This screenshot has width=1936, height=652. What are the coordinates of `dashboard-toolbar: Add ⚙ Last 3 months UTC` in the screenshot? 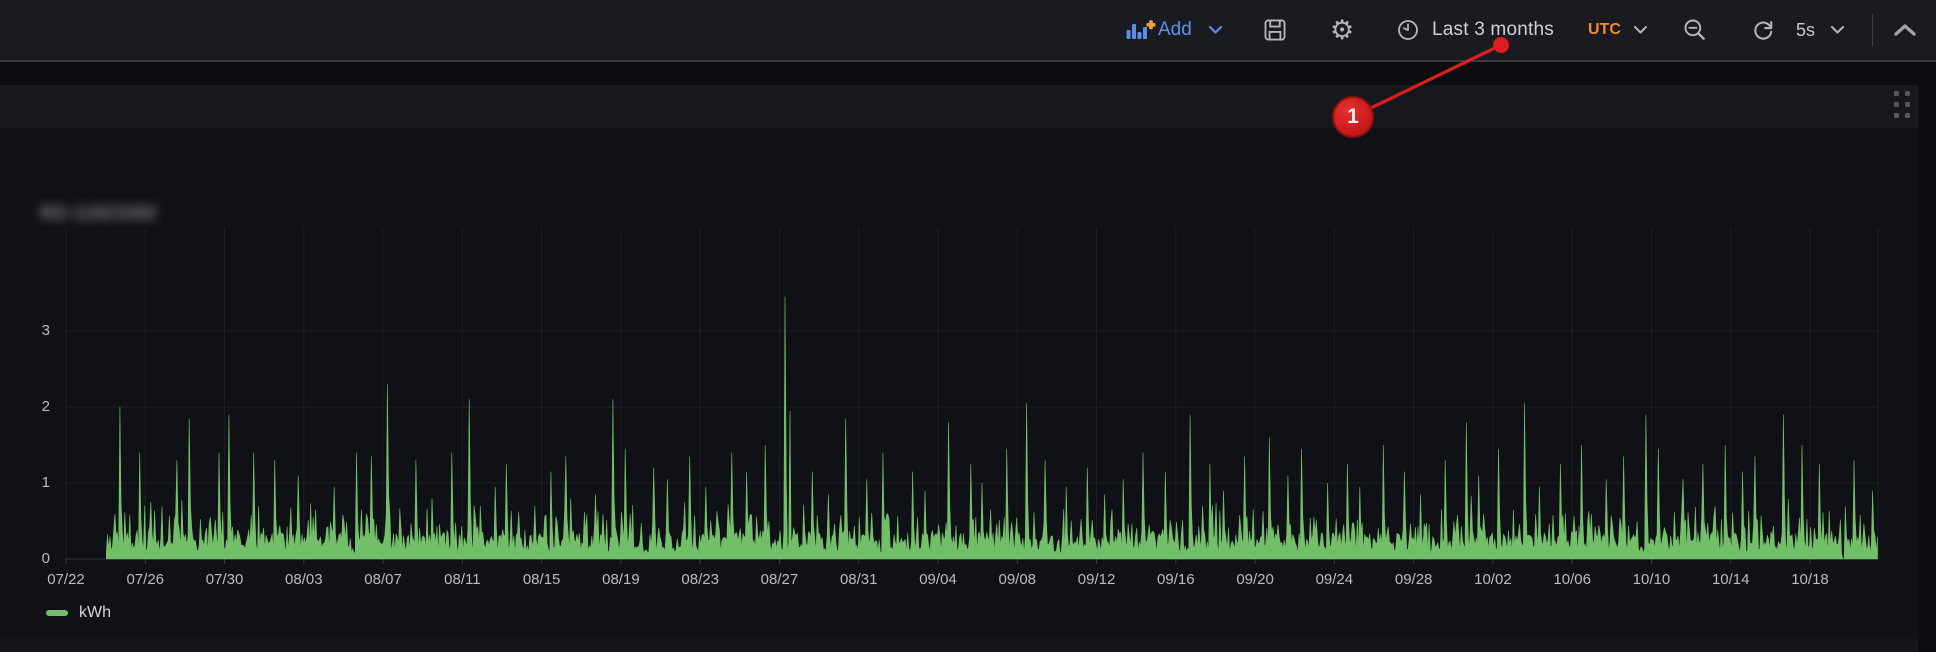 It's located at (968, 31).